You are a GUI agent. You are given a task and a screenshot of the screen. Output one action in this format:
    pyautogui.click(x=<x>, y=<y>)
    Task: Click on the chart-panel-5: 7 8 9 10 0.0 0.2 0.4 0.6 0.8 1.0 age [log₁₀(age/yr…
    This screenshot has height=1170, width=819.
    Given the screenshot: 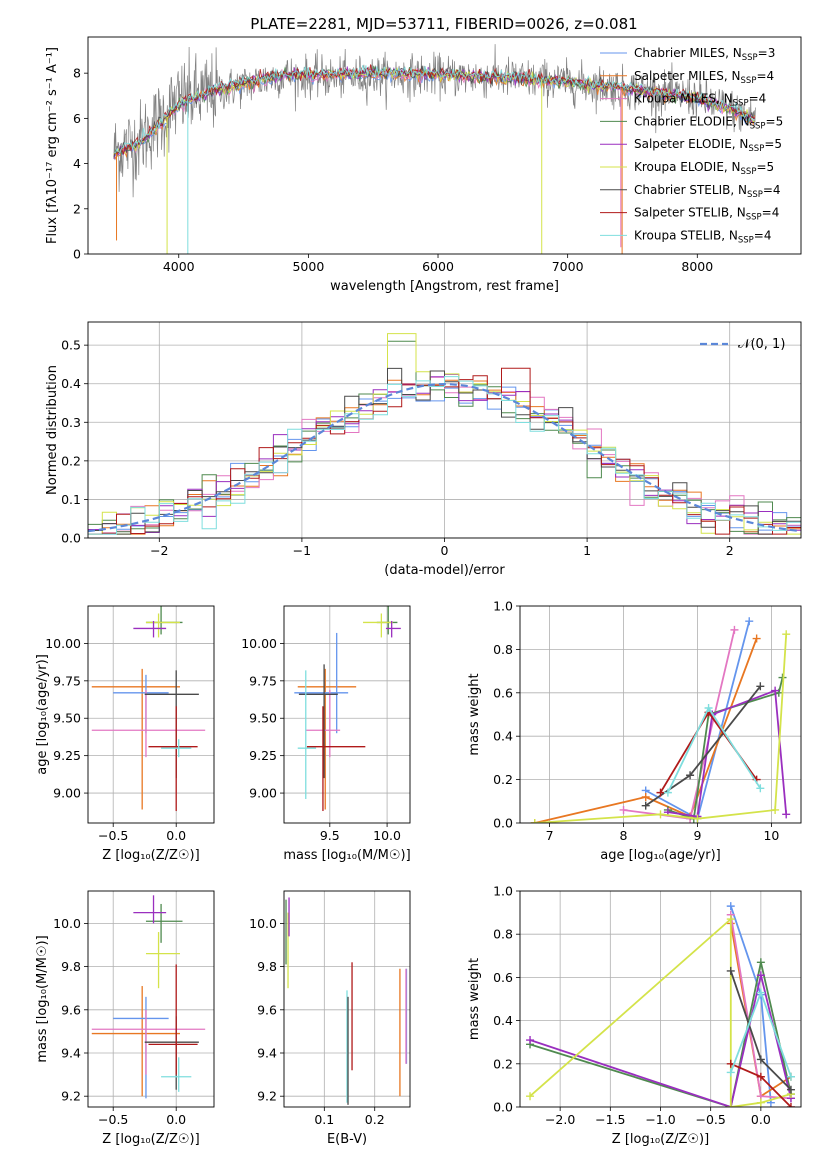 What is the action you would take?
    pyautogui.click(x=634, y=731)
    